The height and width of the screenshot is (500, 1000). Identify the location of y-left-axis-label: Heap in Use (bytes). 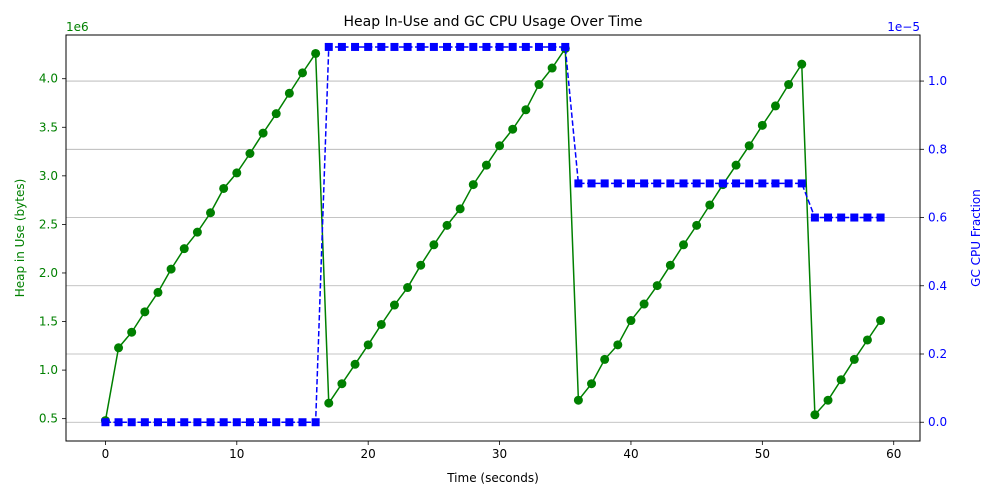
(20, 238).